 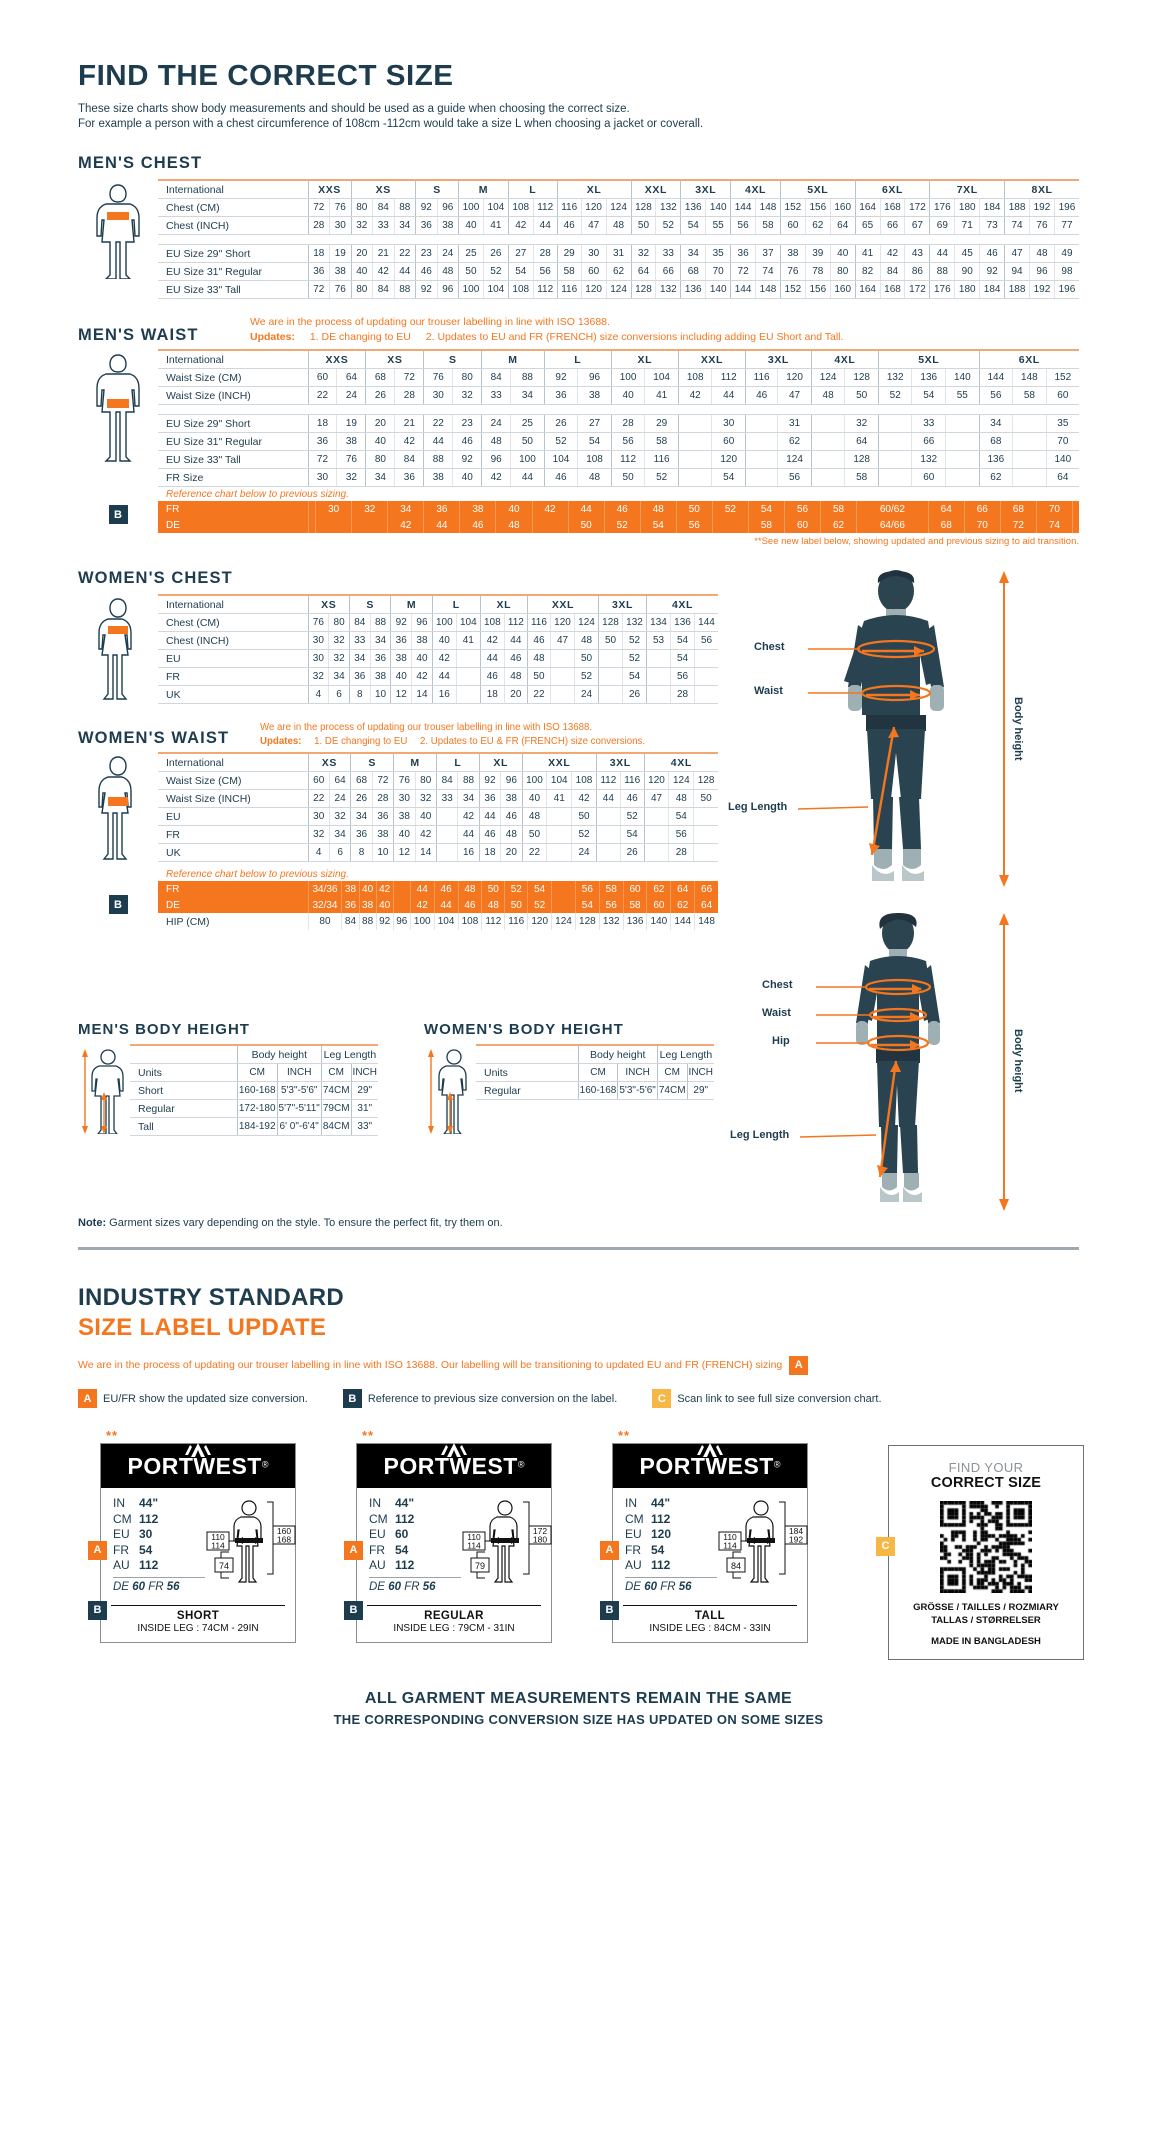 What do you see at coordinates (986, 1547) in the screenshot?
I see `qr-code-image` at bounding box center [986, 1547].